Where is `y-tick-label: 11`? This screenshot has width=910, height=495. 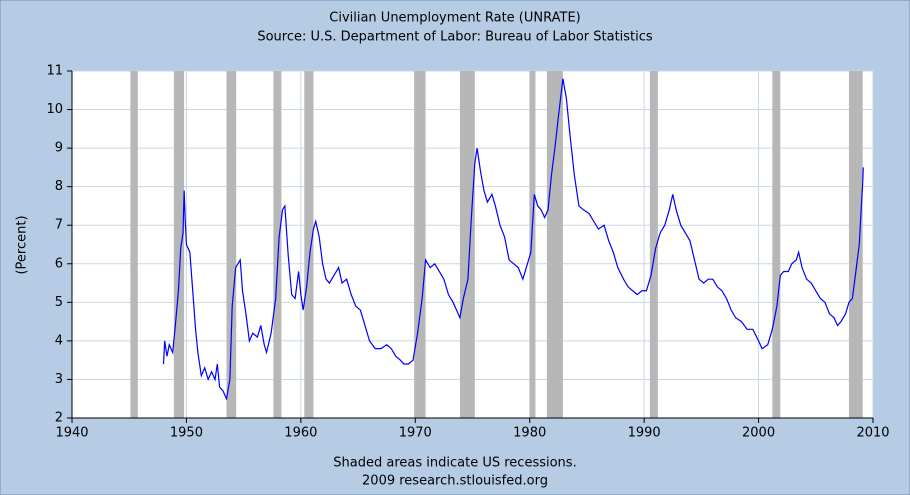 y-tick-label: 11 is located at coordinates (54, 71).